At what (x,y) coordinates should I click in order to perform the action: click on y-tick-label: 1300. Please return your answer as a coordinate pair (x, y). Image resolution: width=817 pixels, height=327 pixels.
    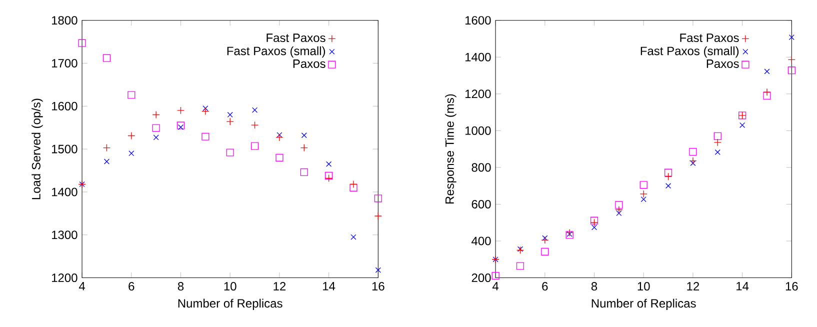
    Looking at the image, I should click on (65, 235).